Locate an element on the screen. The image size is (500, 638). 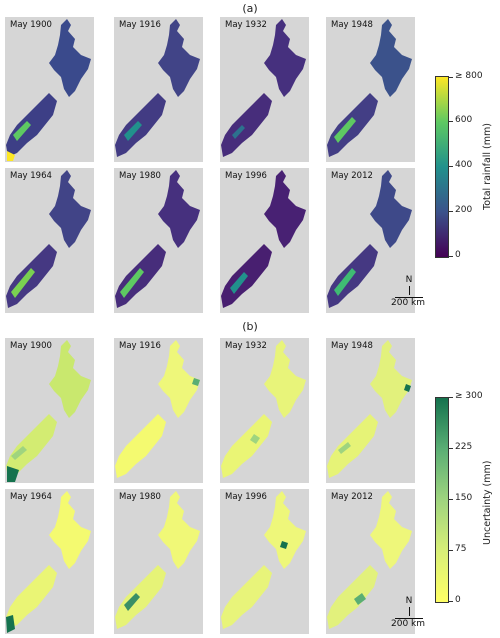
map-b-1996-graphic is located at coordinates (263, 560).